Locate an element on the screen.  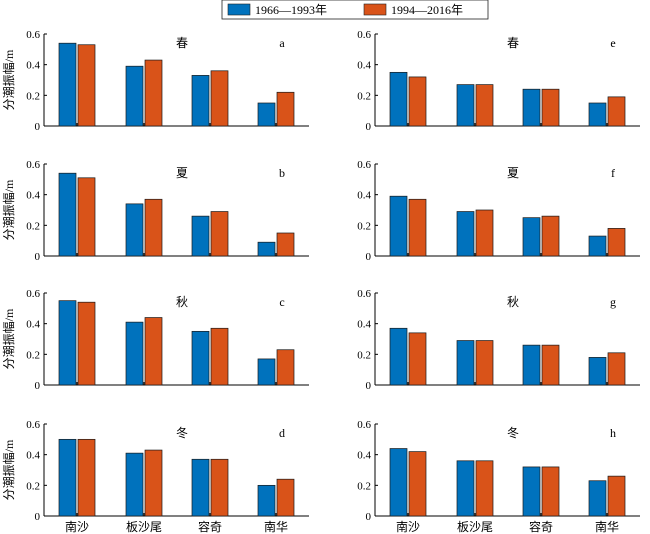
legend-label-series-1: 1966—1993年 is located at coordinates (291, 10).